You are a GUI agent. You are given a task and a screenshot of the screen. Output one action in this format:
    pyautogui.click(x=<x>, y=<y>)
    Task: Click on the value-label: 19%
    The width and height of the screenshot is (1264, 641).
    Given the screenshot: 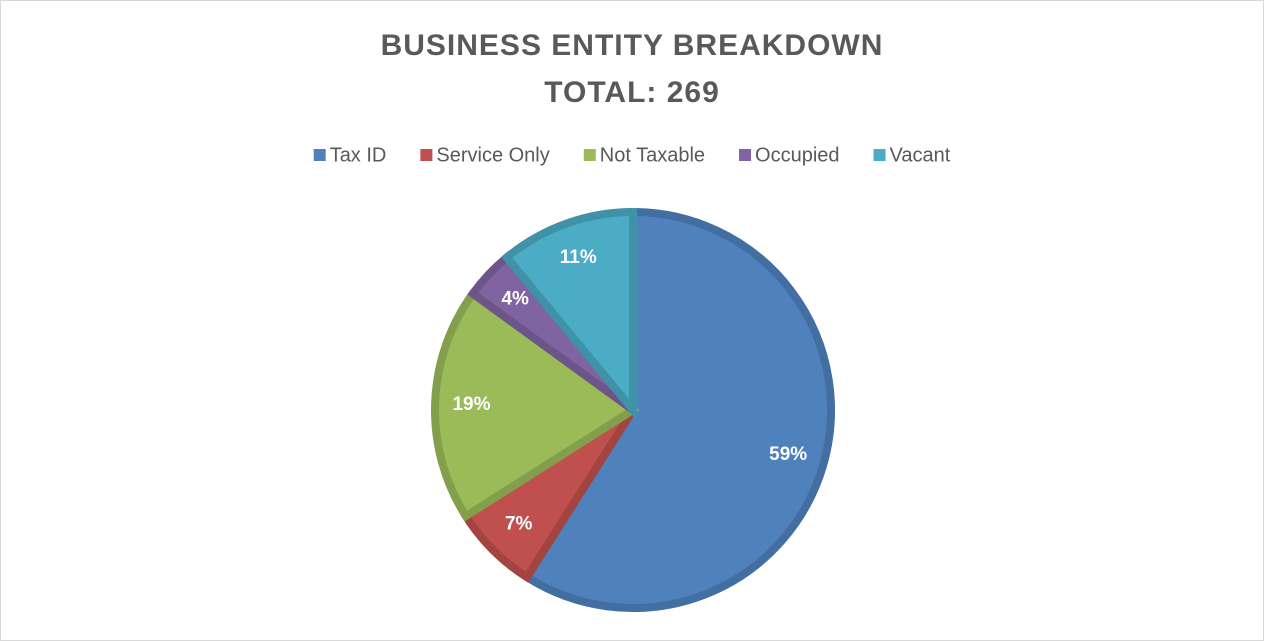 What is the action you would take?
    pyautogui.click(x=471, y=404)
    